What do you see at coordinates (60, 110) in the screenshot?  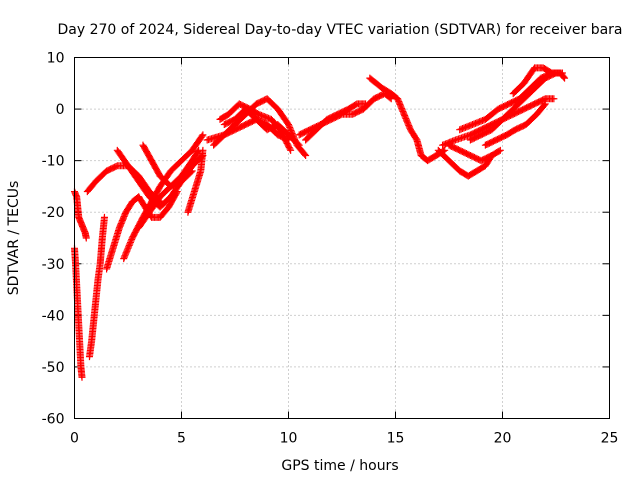 I see `y-tick-label: 0` at bounding box center [60, 110].